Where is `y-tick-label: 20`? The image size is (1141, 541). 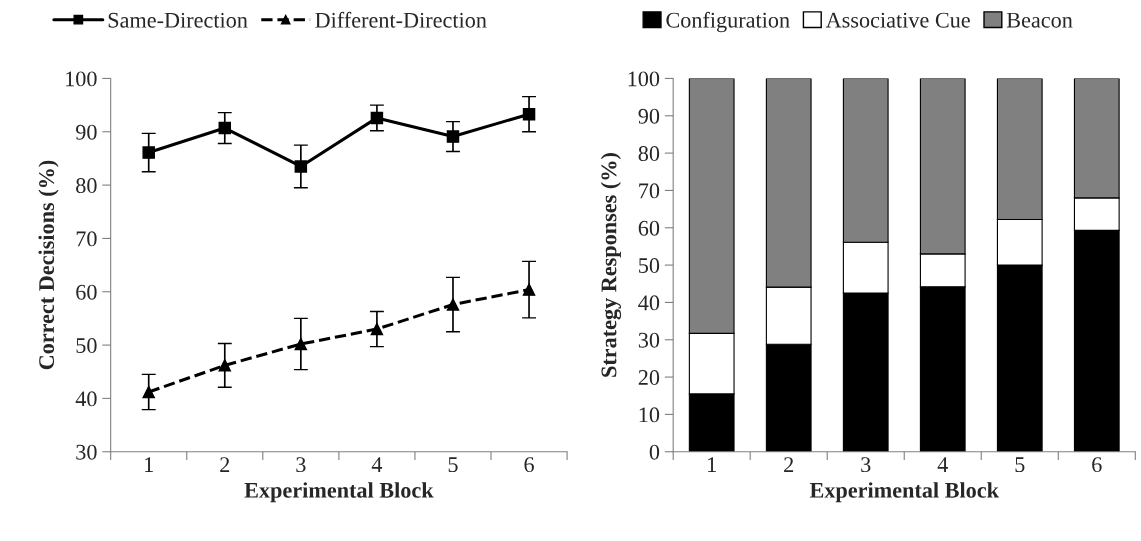 y-tick-label: 20 is located at coordinates (649, 378).